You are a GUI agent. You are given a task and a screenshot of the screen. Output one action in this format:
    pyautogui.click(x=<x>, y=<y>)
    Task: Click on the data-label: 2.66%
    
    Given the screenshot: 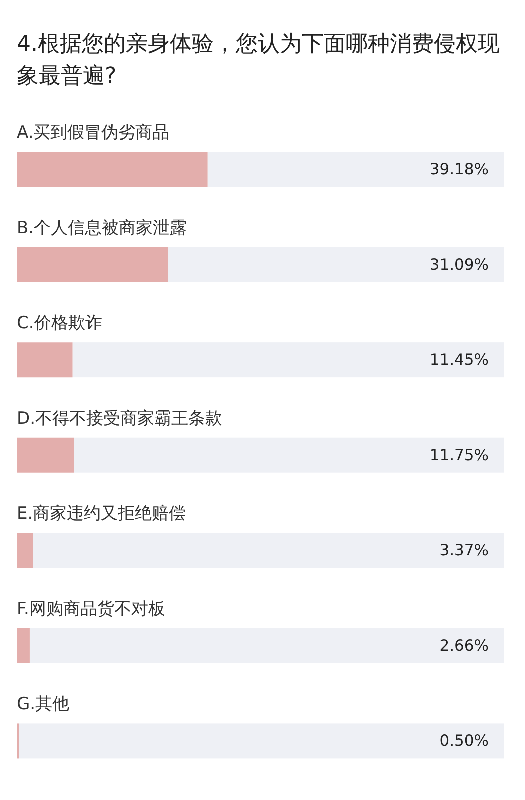 What is the action you would take?
    pyautogui.click(x=464, y=645)
    